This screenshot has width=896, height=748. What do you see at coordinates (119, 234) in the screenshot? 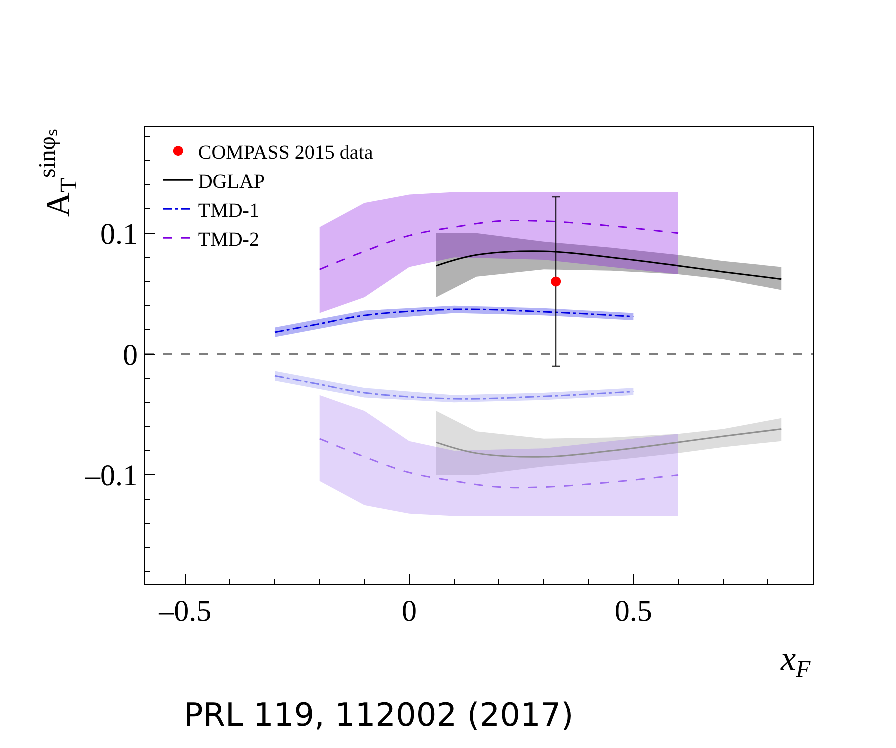
I see `y-tick-label: 0.1` at bounding box center [119, 234].